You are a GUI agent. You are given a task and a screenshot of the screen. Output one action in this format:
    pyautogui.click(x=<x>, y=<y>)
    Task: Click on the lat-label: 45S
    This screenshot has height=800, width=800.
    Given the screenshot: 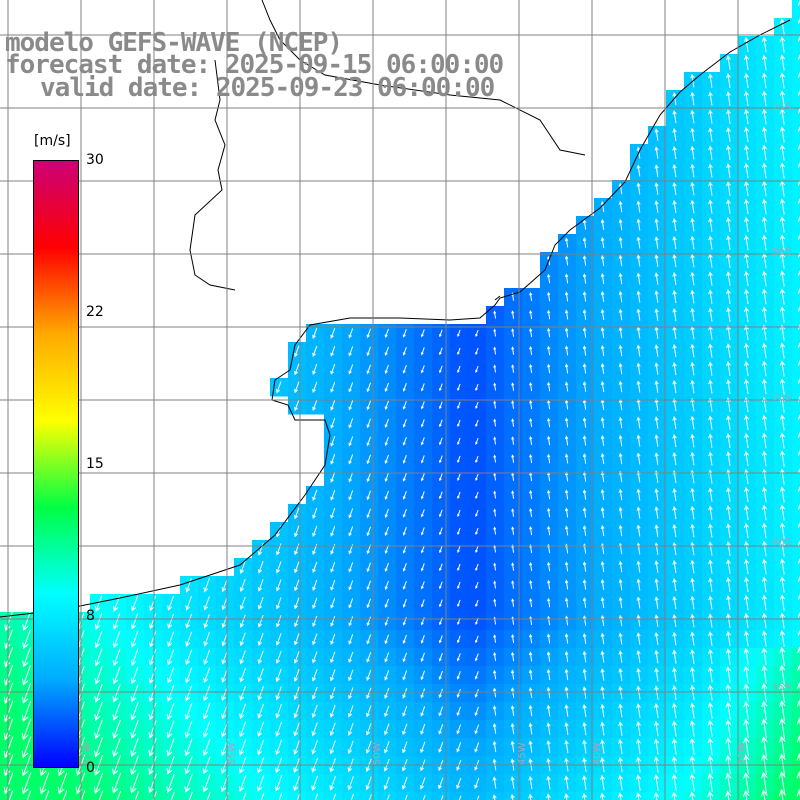 What is the action you would take?
    pyautogui.click(x=781, y=687)
    